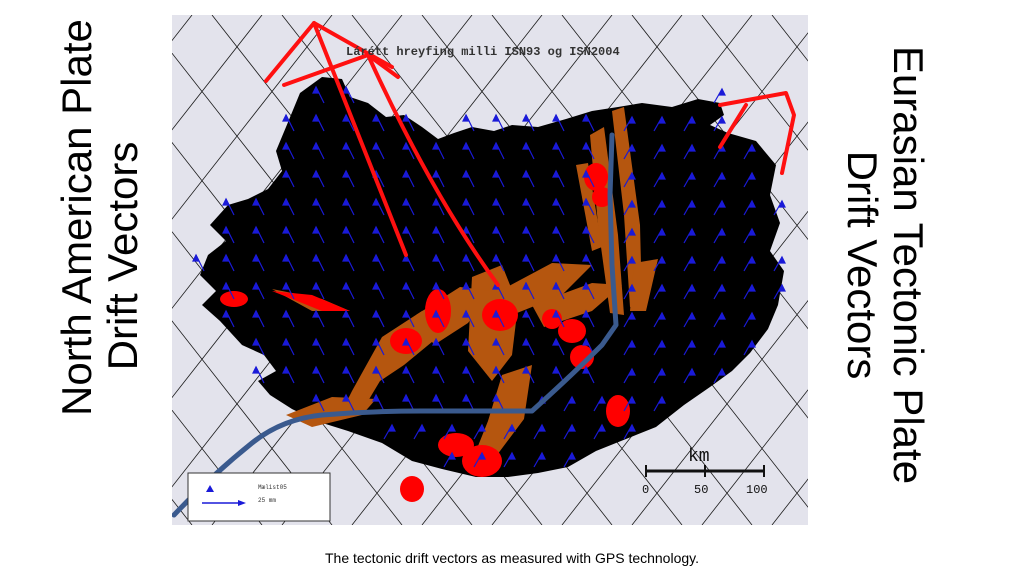 The width and height of the screenshot is (1024, 576). What do you see at coordinates (122, 256) in the screenshot?
I see `left-title-line2: Drift Vectors` at bounding box center [122, 256].